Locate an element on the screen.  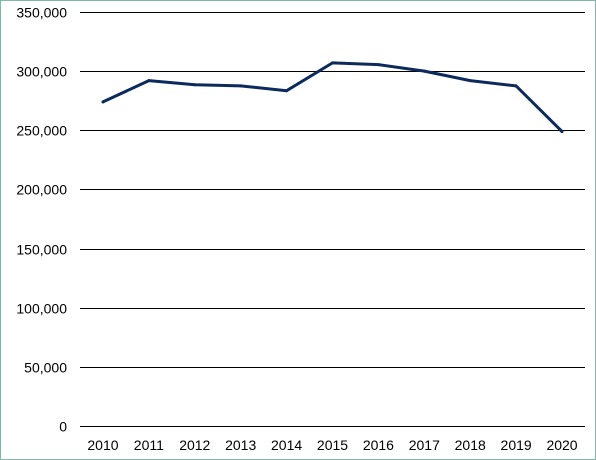
x-tick-label: 2016 is located at coordinates (378, 445).